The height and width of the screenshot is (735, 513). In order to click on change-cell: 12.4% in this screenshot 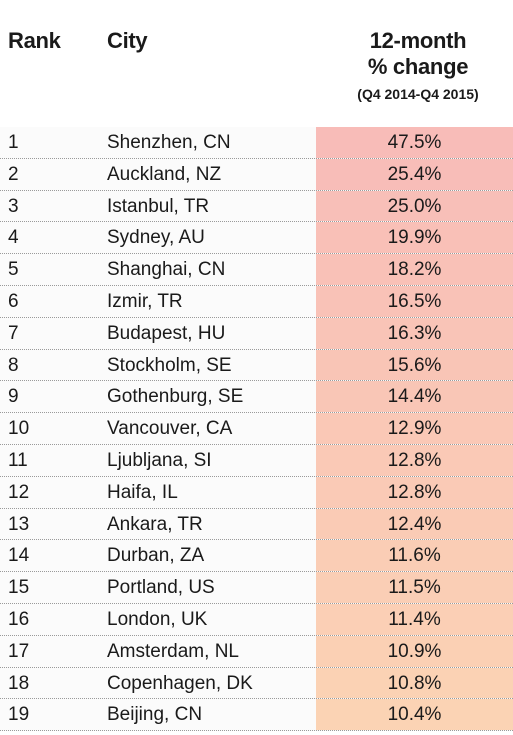, I will do `click(414, 524)`.